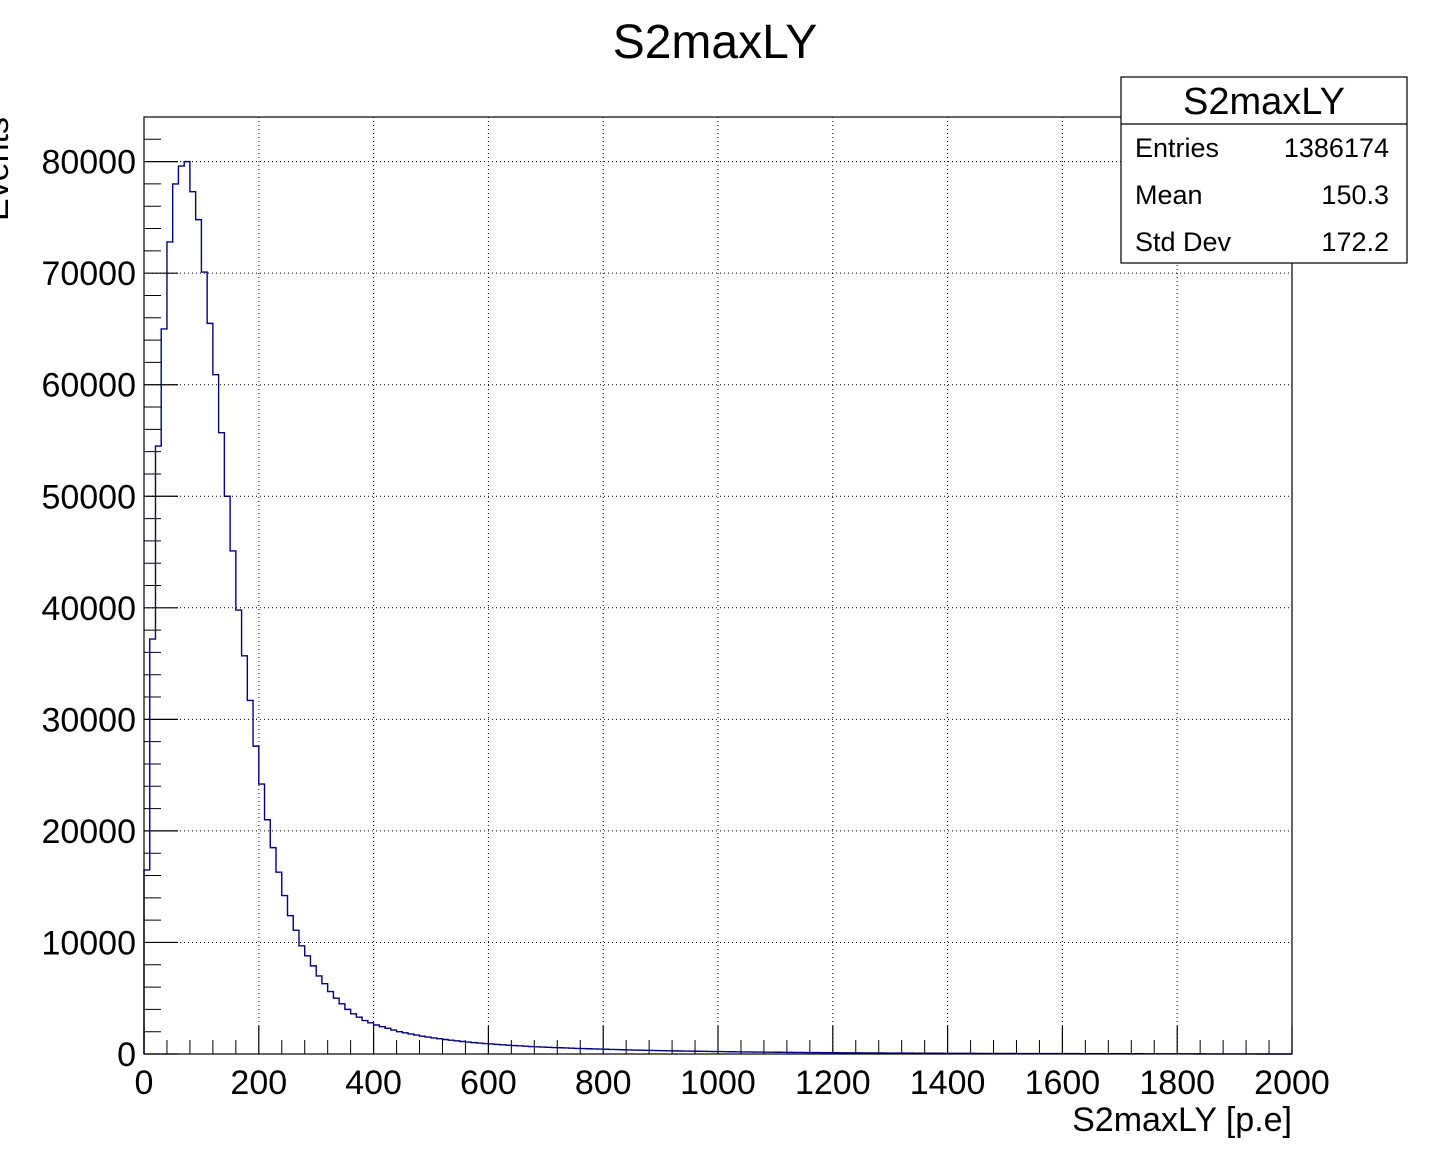 The width and height of the screenshot is (1436, 1172). What do you see at coordinates (1336, 148) in the screenshot?
I see `stats-entries-value: 1386174` at bounding box center [1336, 148].